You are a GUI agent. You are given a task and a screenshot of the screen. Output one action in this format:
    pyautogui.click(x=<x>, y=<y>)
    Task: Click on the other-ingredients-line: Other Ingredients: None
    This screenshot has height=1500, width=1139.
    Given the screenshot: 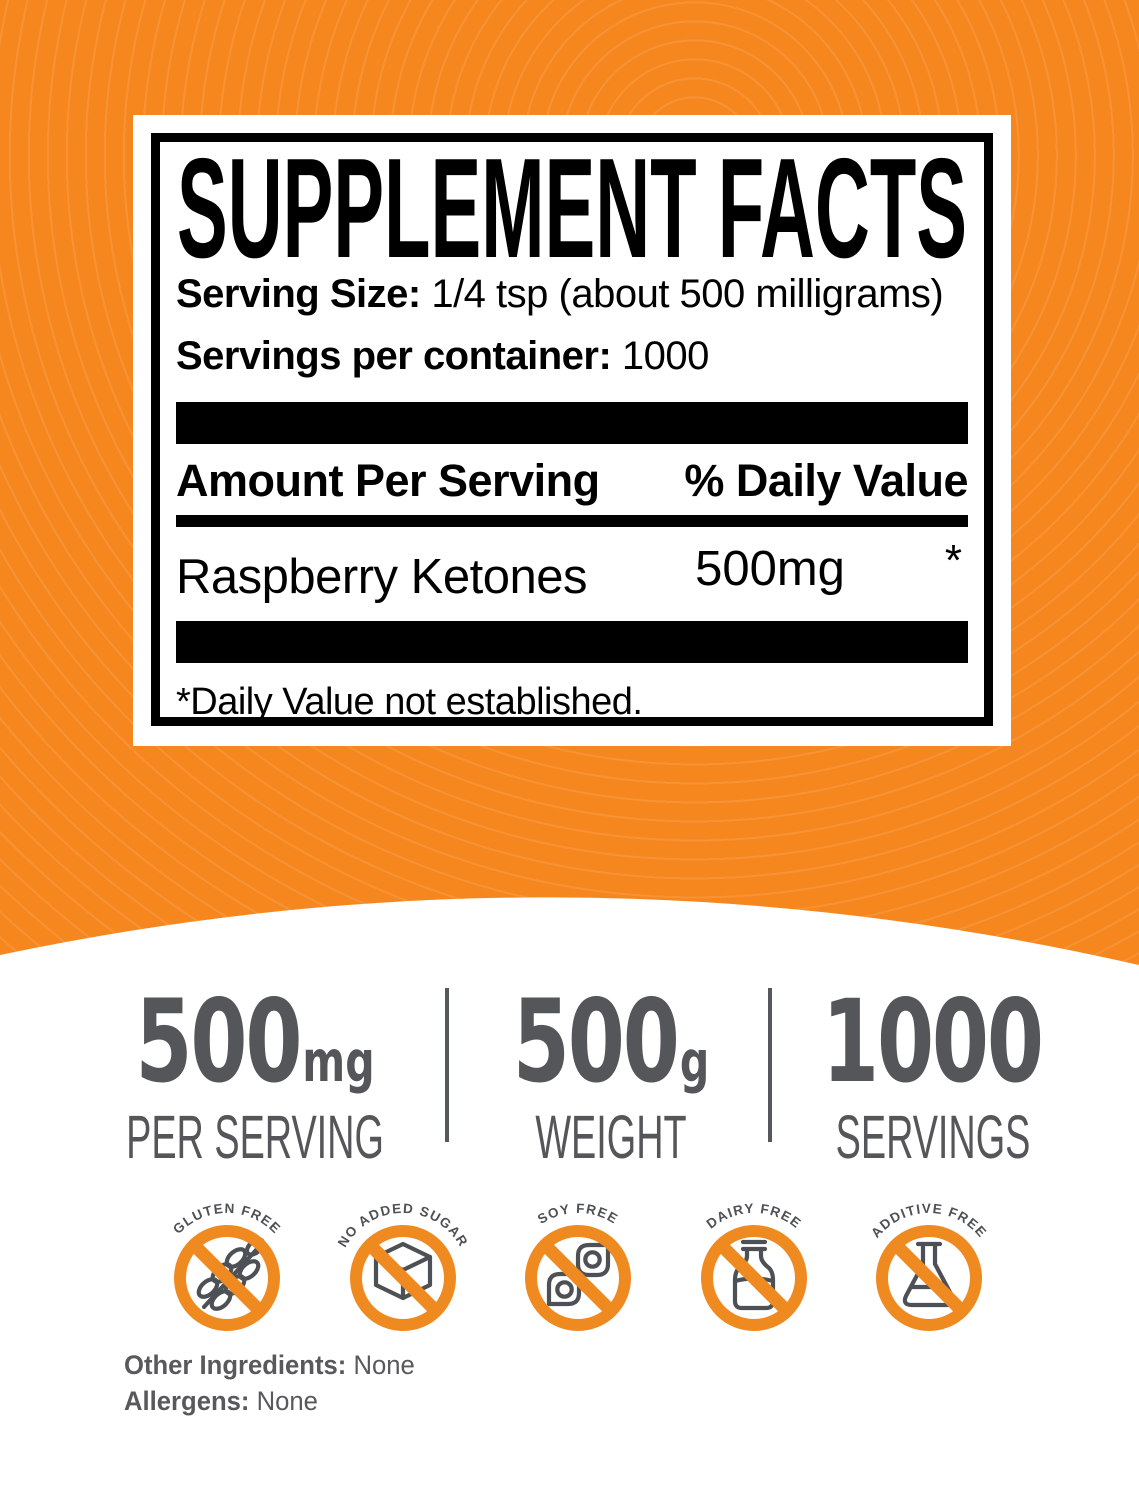 What is the action you would take?
    pyautogui.click(x=269, y=1365)
    